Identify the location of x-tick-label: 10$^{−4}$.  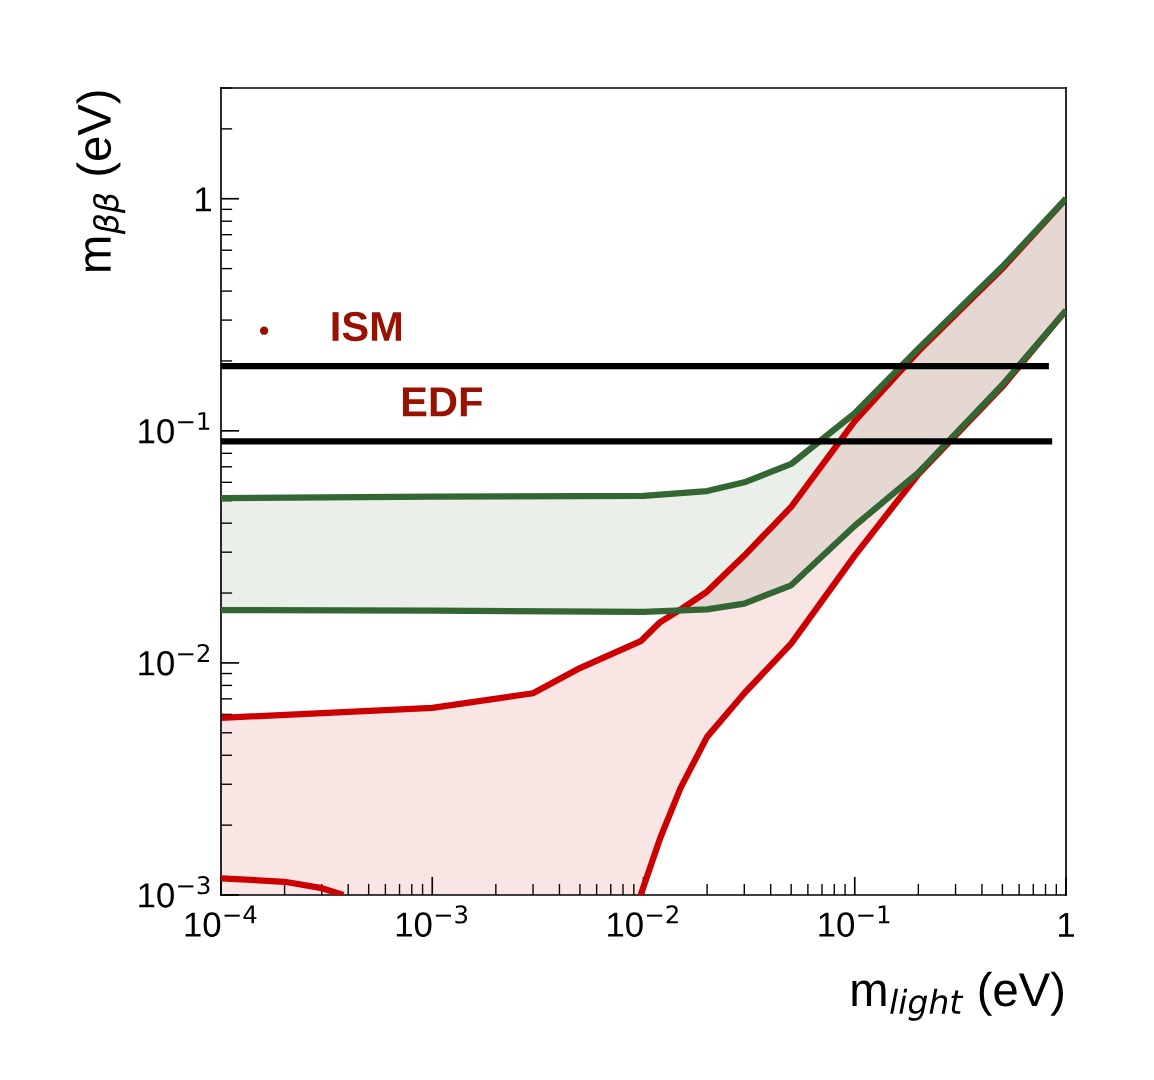
(221, 921).